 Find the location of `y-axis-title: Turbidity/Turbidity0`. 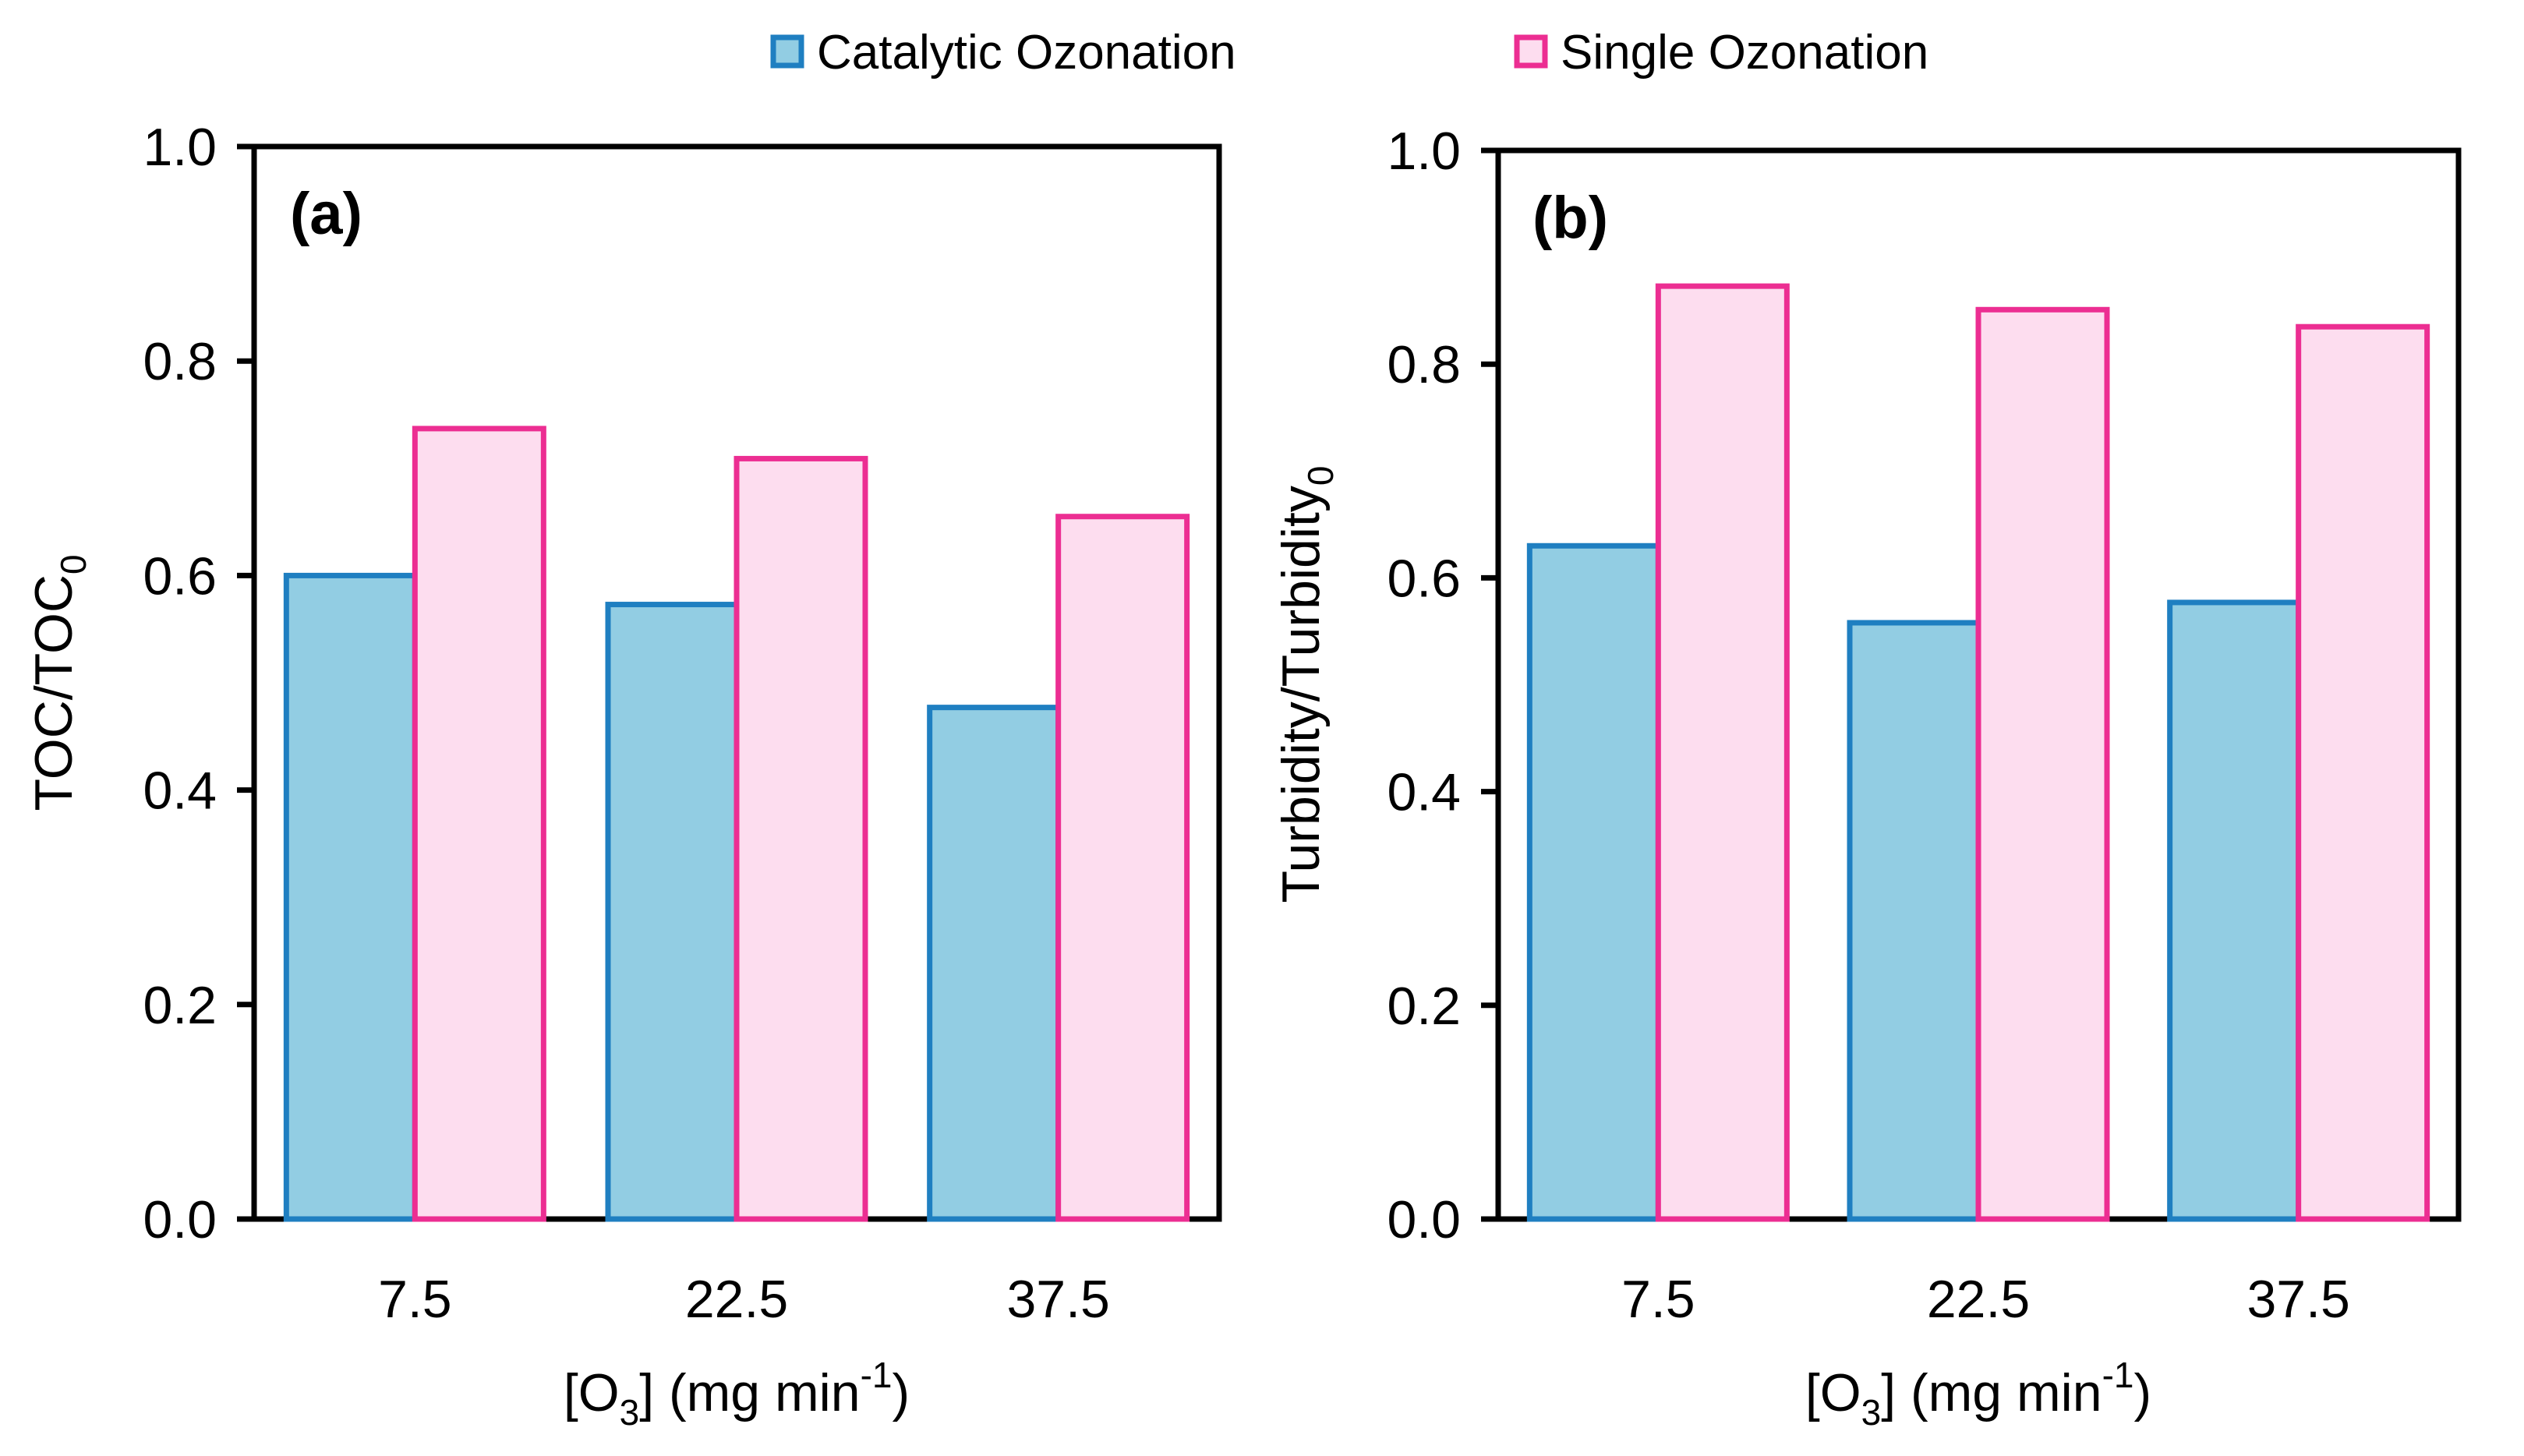

y-axis-title: Turbidity/Turbidity0 is located at coordinates (1306, 684).